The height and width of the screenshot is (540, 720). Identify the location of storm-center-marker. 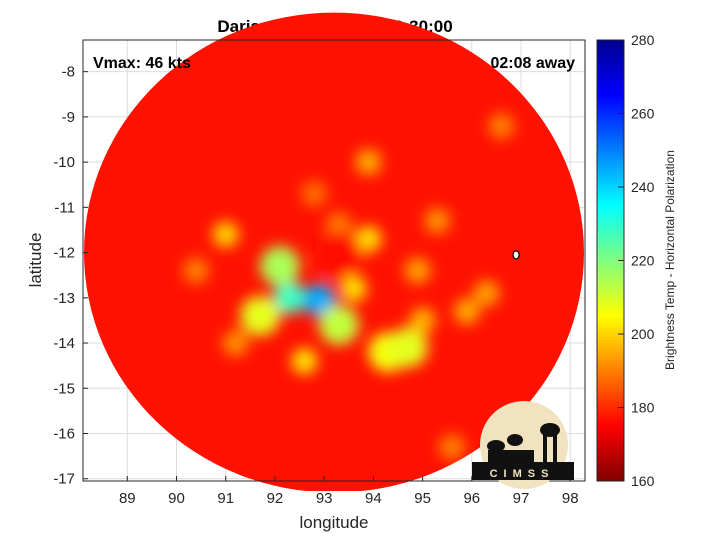
(516, 255).